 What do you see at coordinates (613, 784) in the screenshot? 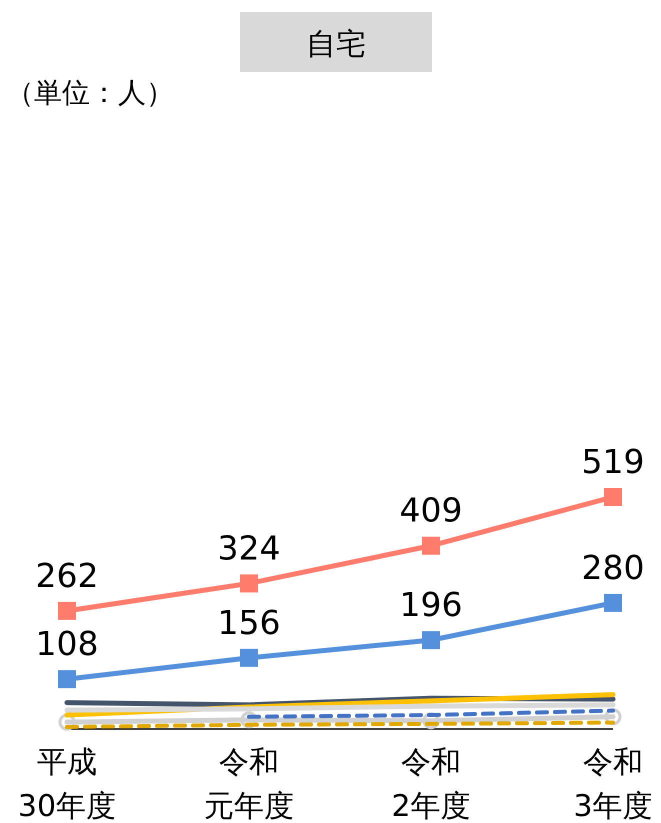
I see `x-tick-label: 令和3年度` at bounding box center [613, 784].